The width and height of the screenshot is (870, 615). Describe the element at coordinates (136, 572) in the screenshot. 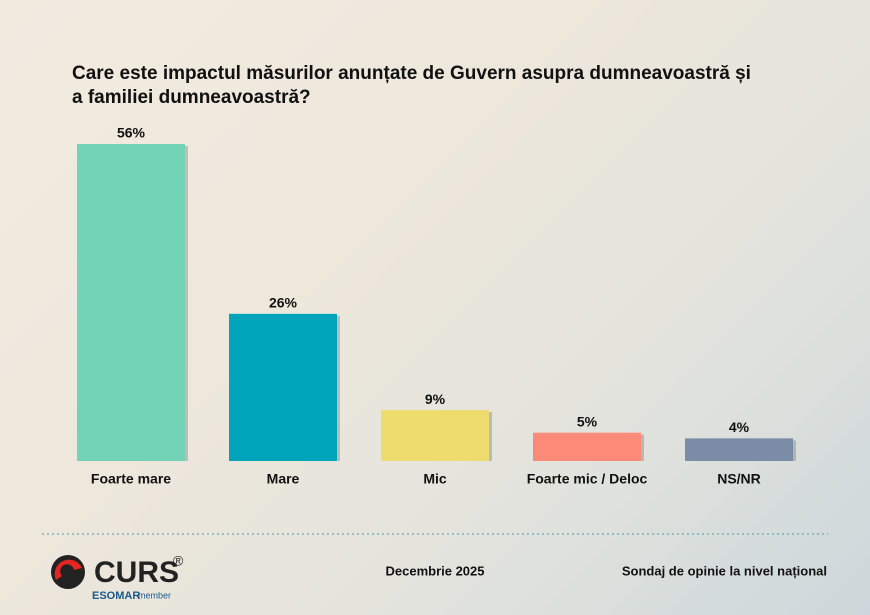

I see `logo-text: CURS` at that location.